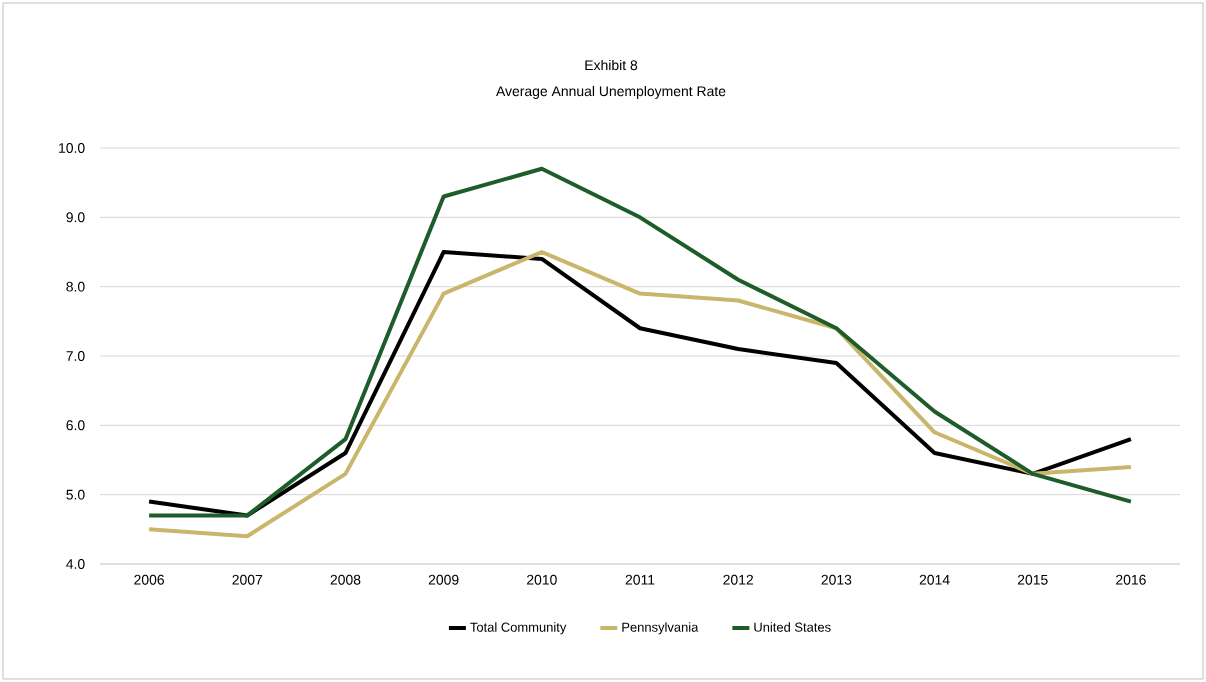 This screenshot has height=682, width=1206. What do you see at coordinates (72, 148) in the screenshot?
I see `y-tick-label: 10.0` at bounding box center [72, 148].